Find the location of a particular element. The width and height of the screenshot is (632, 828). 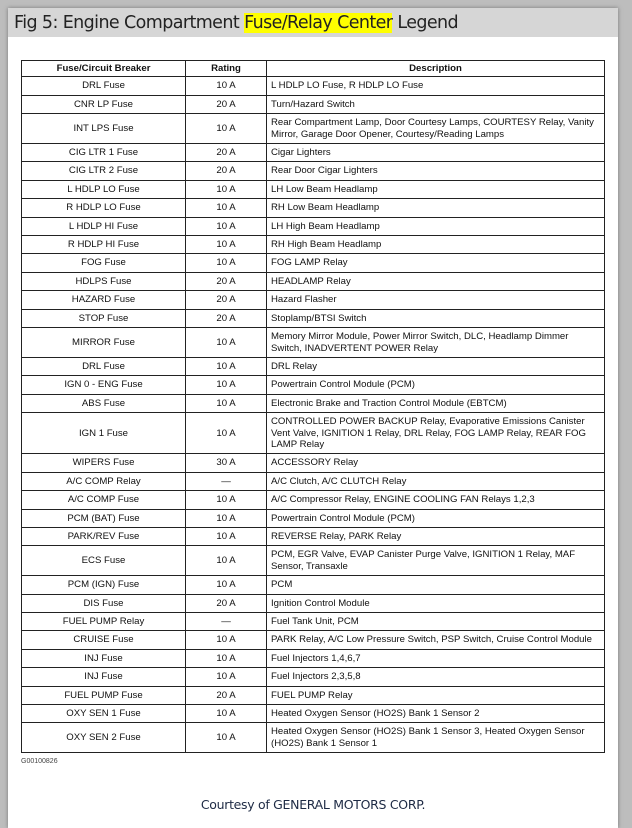

fuse-name-cell: WIPERS Fuse is located at coordinates (103, 463).